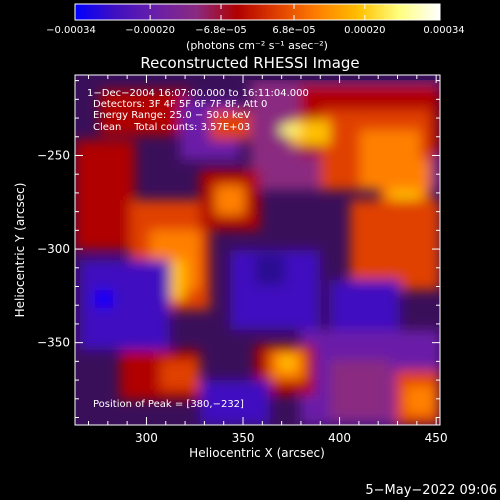  Describe the element at coordinates (198, 93) in the screenshot. I see `info-line-time: 1−Dec−2004 16:07:00.000 to 16:11:04.000` at that location.